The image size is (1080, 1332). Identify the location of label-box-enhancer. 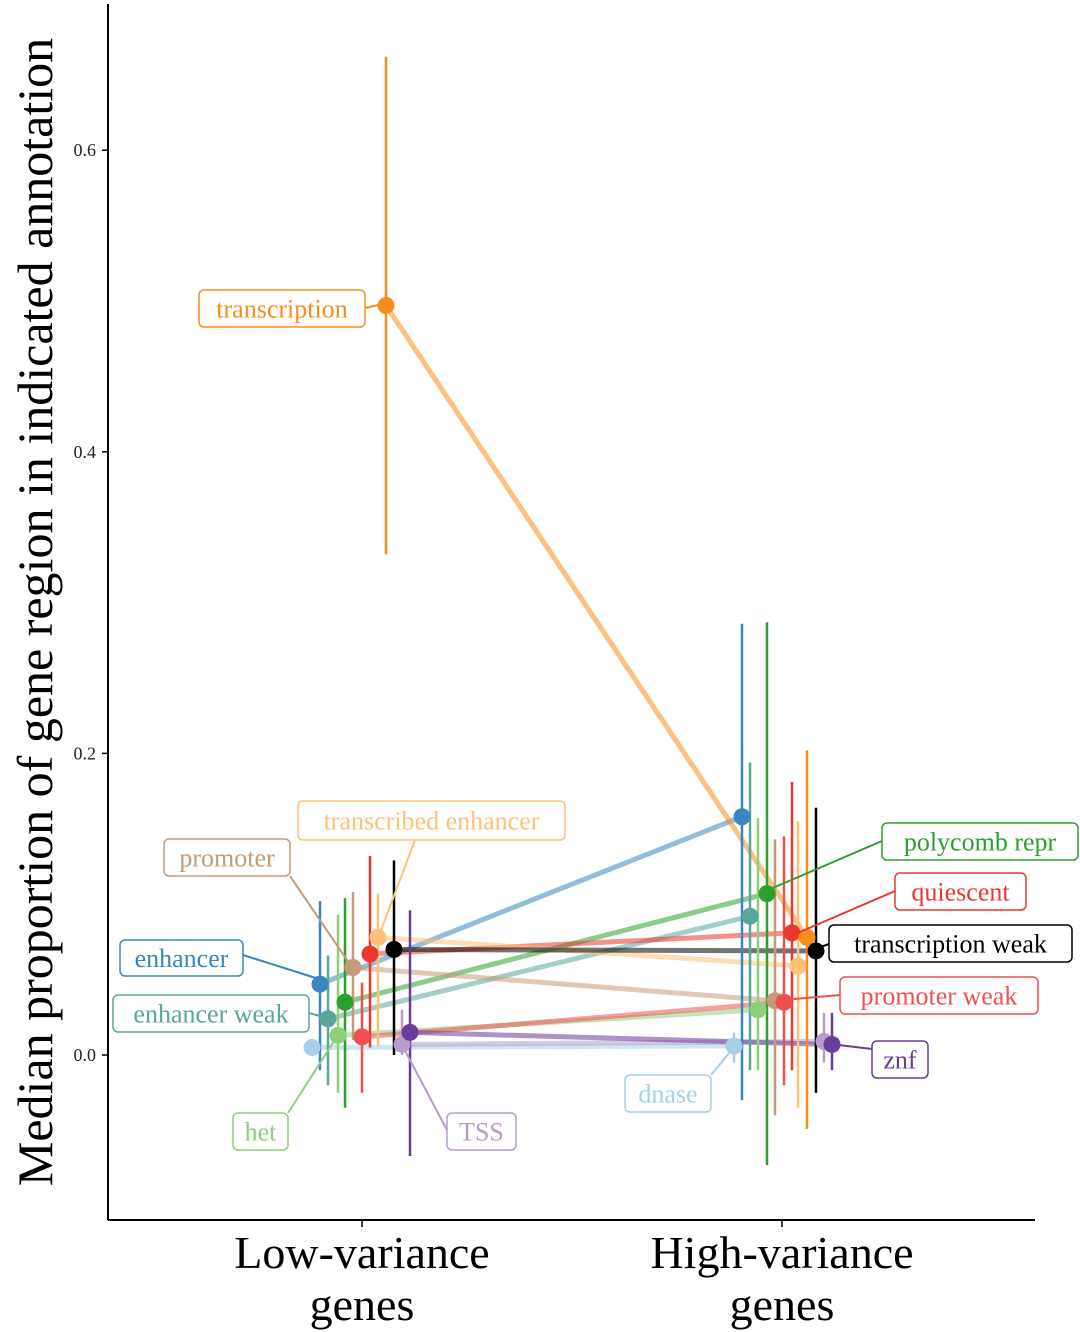
(181, 958).